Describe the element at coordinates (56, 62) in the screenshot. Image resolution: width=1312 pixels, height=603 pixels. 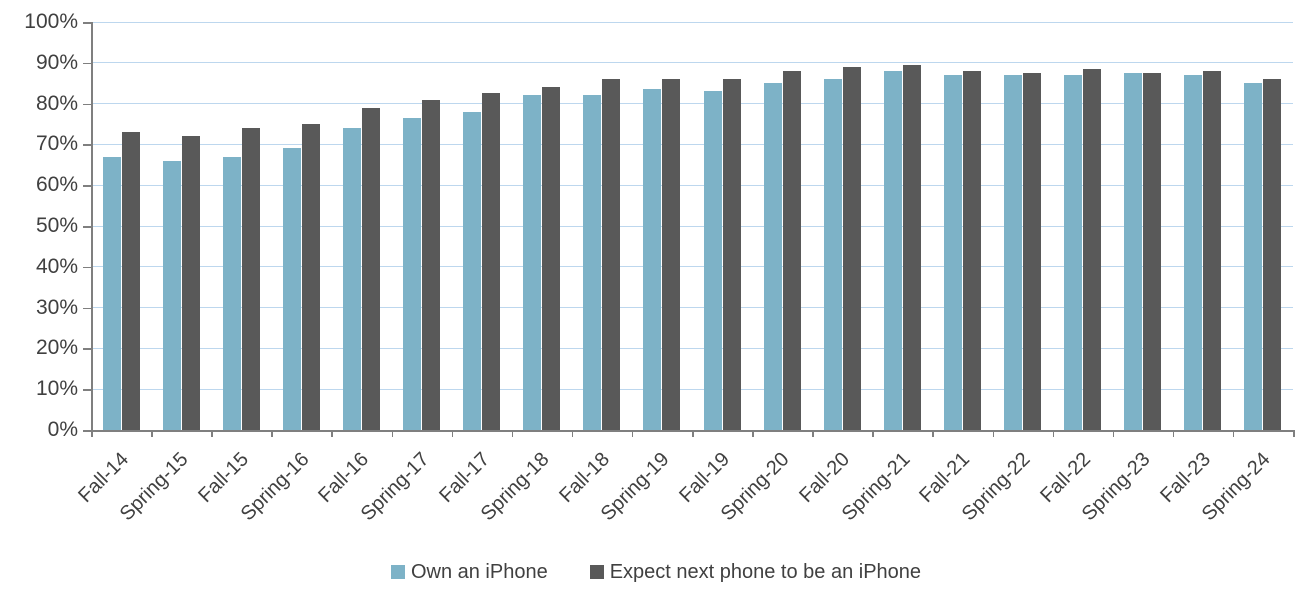
I see `y-axis-label: 90%` at that location.